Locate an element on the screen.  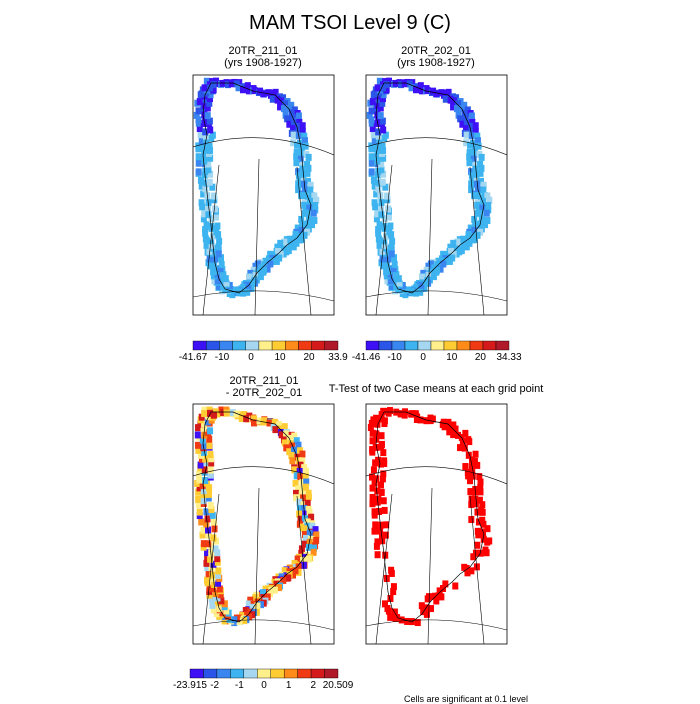
map-clip-group is located at coordinates (263, 525).